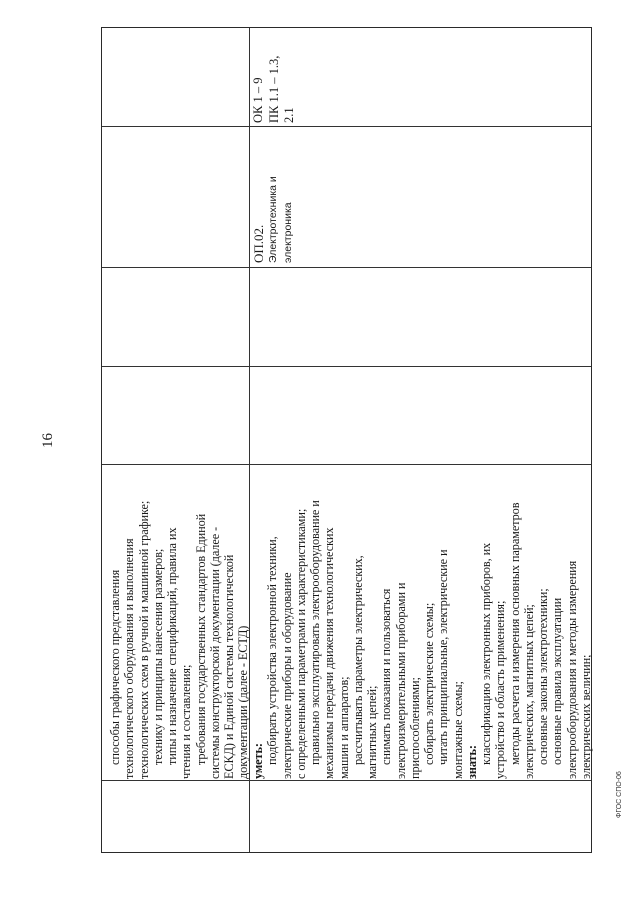  What do you see at coordinates (386, 676) in the screenshot?
I see `text-line: снимать показания и пользоваться` at bounding box center [386, 676].